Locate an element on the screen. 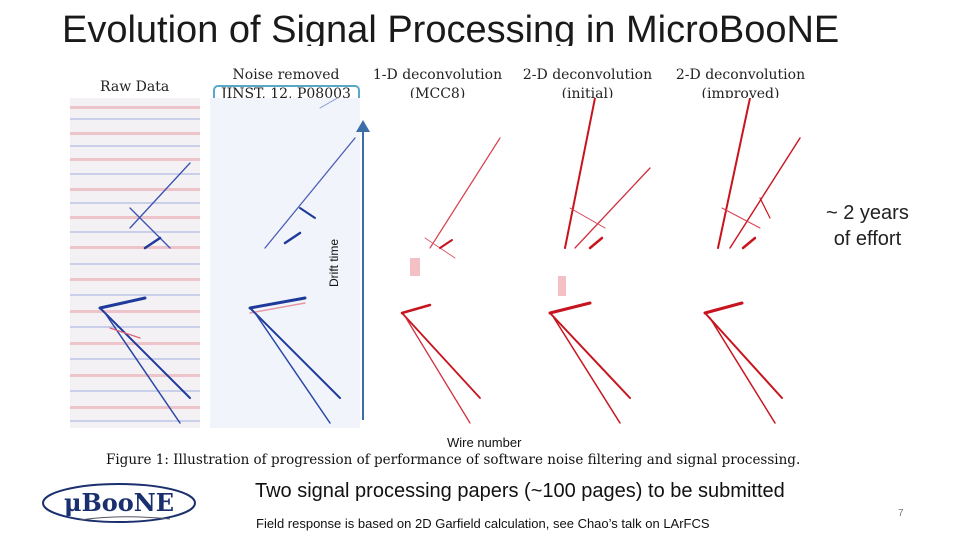 The height and width of the screenshot is (540, 960). effort-note: ~ 2 years of effort is located at coordinates (867, 226).